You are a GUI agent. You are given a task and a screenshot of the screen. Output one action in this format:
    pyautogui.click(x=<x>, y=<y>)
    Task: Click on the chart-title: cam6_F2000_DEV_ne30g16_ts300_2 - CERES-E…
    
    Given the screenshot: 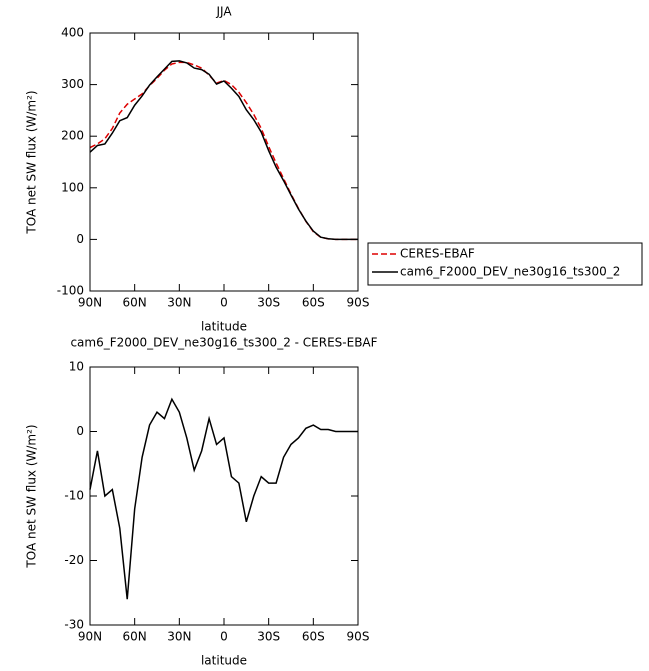 What is the action you would take?
    pyautogui.click(x=223, y=343)
    